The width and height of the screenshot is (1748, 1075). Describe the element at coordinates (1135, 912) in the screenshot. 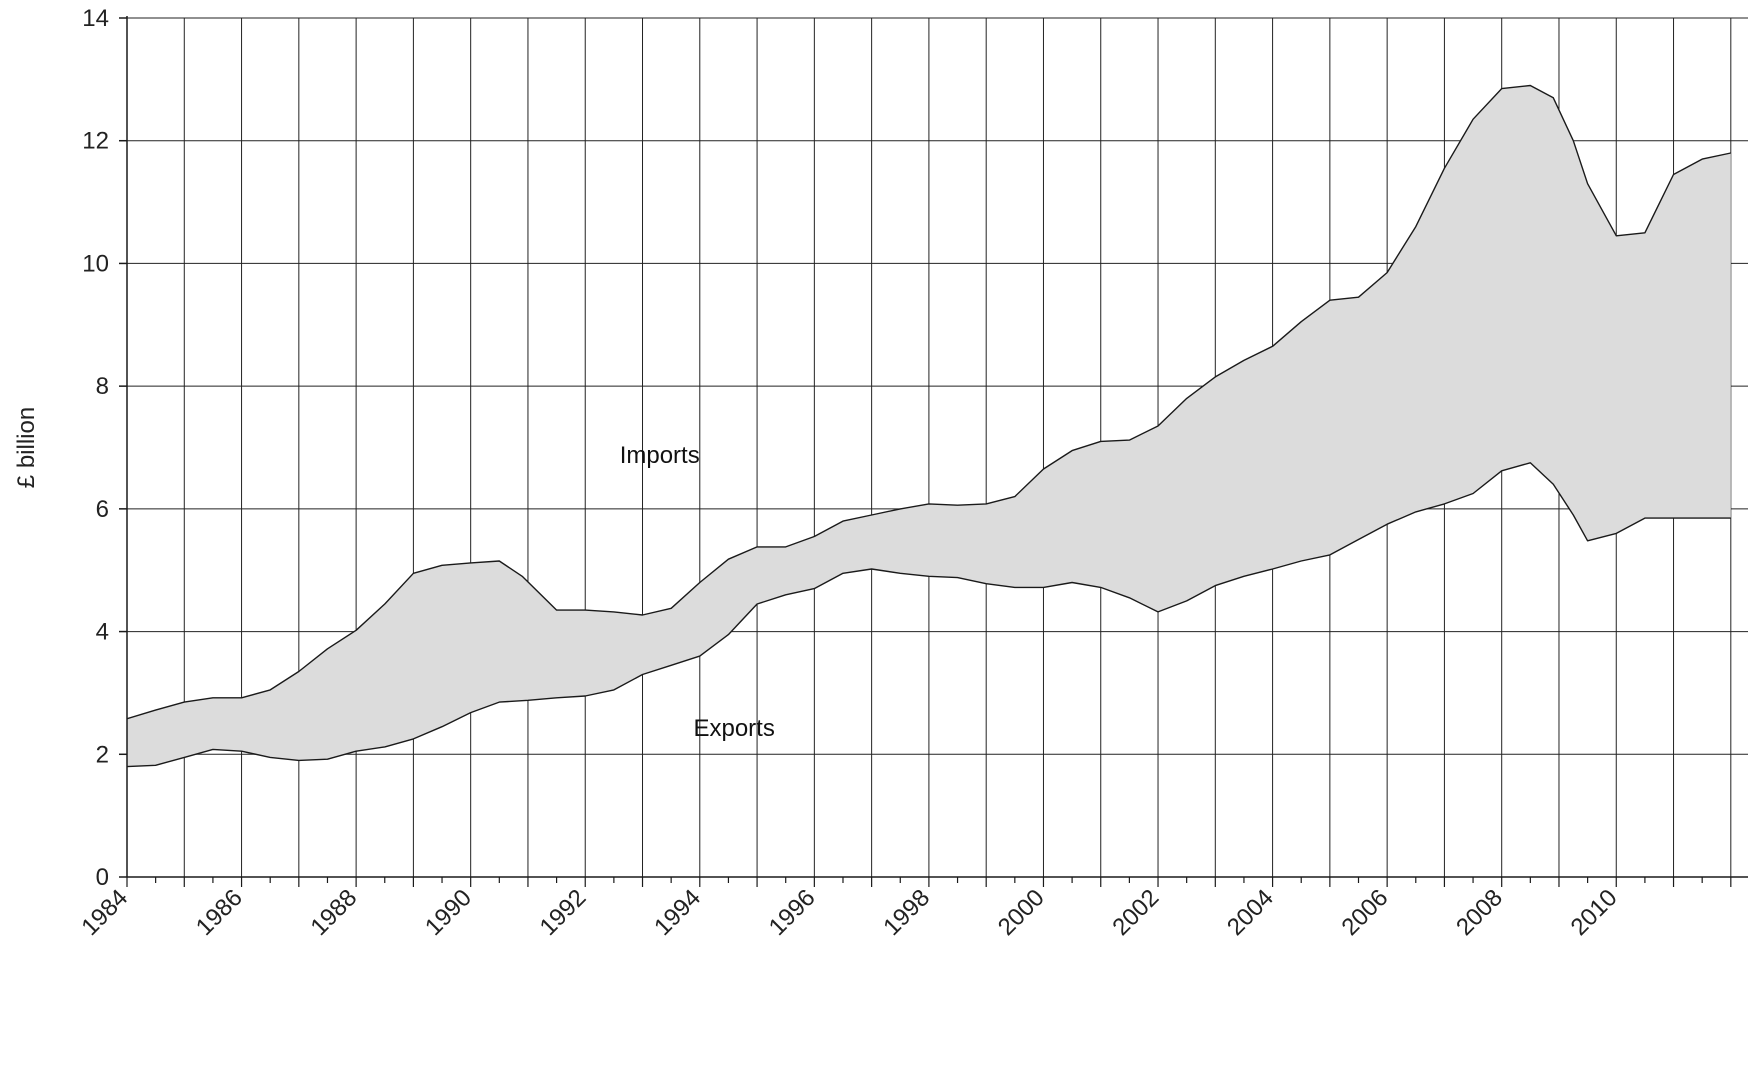

I see `x-tick-label: 2002` at that location.